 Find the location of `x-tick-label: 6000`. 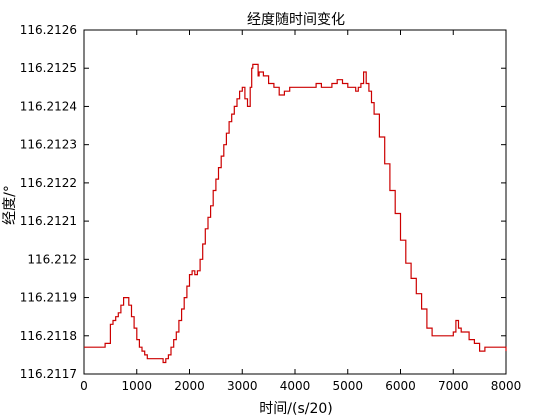

x-tick-label: 6000 is located at coordinates (400, 386).